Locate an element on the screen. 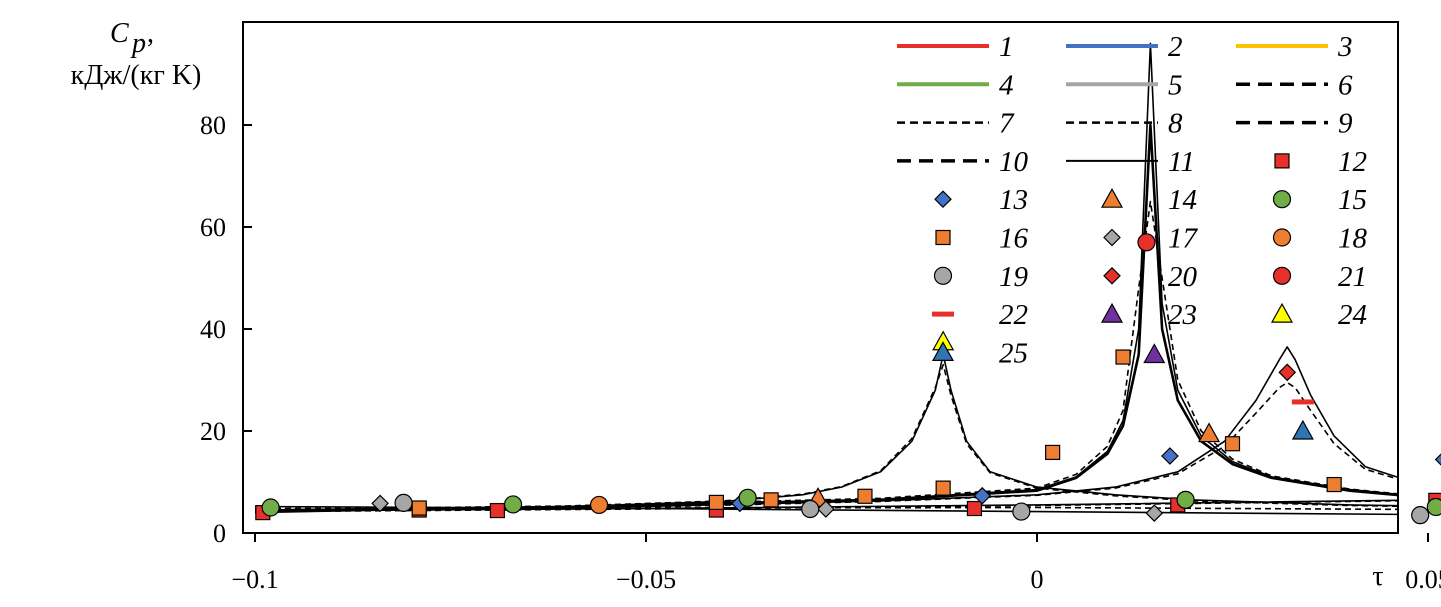 The image size is (1441, 607). legend-entry-25: 25 is located at coordinates (979, 353).